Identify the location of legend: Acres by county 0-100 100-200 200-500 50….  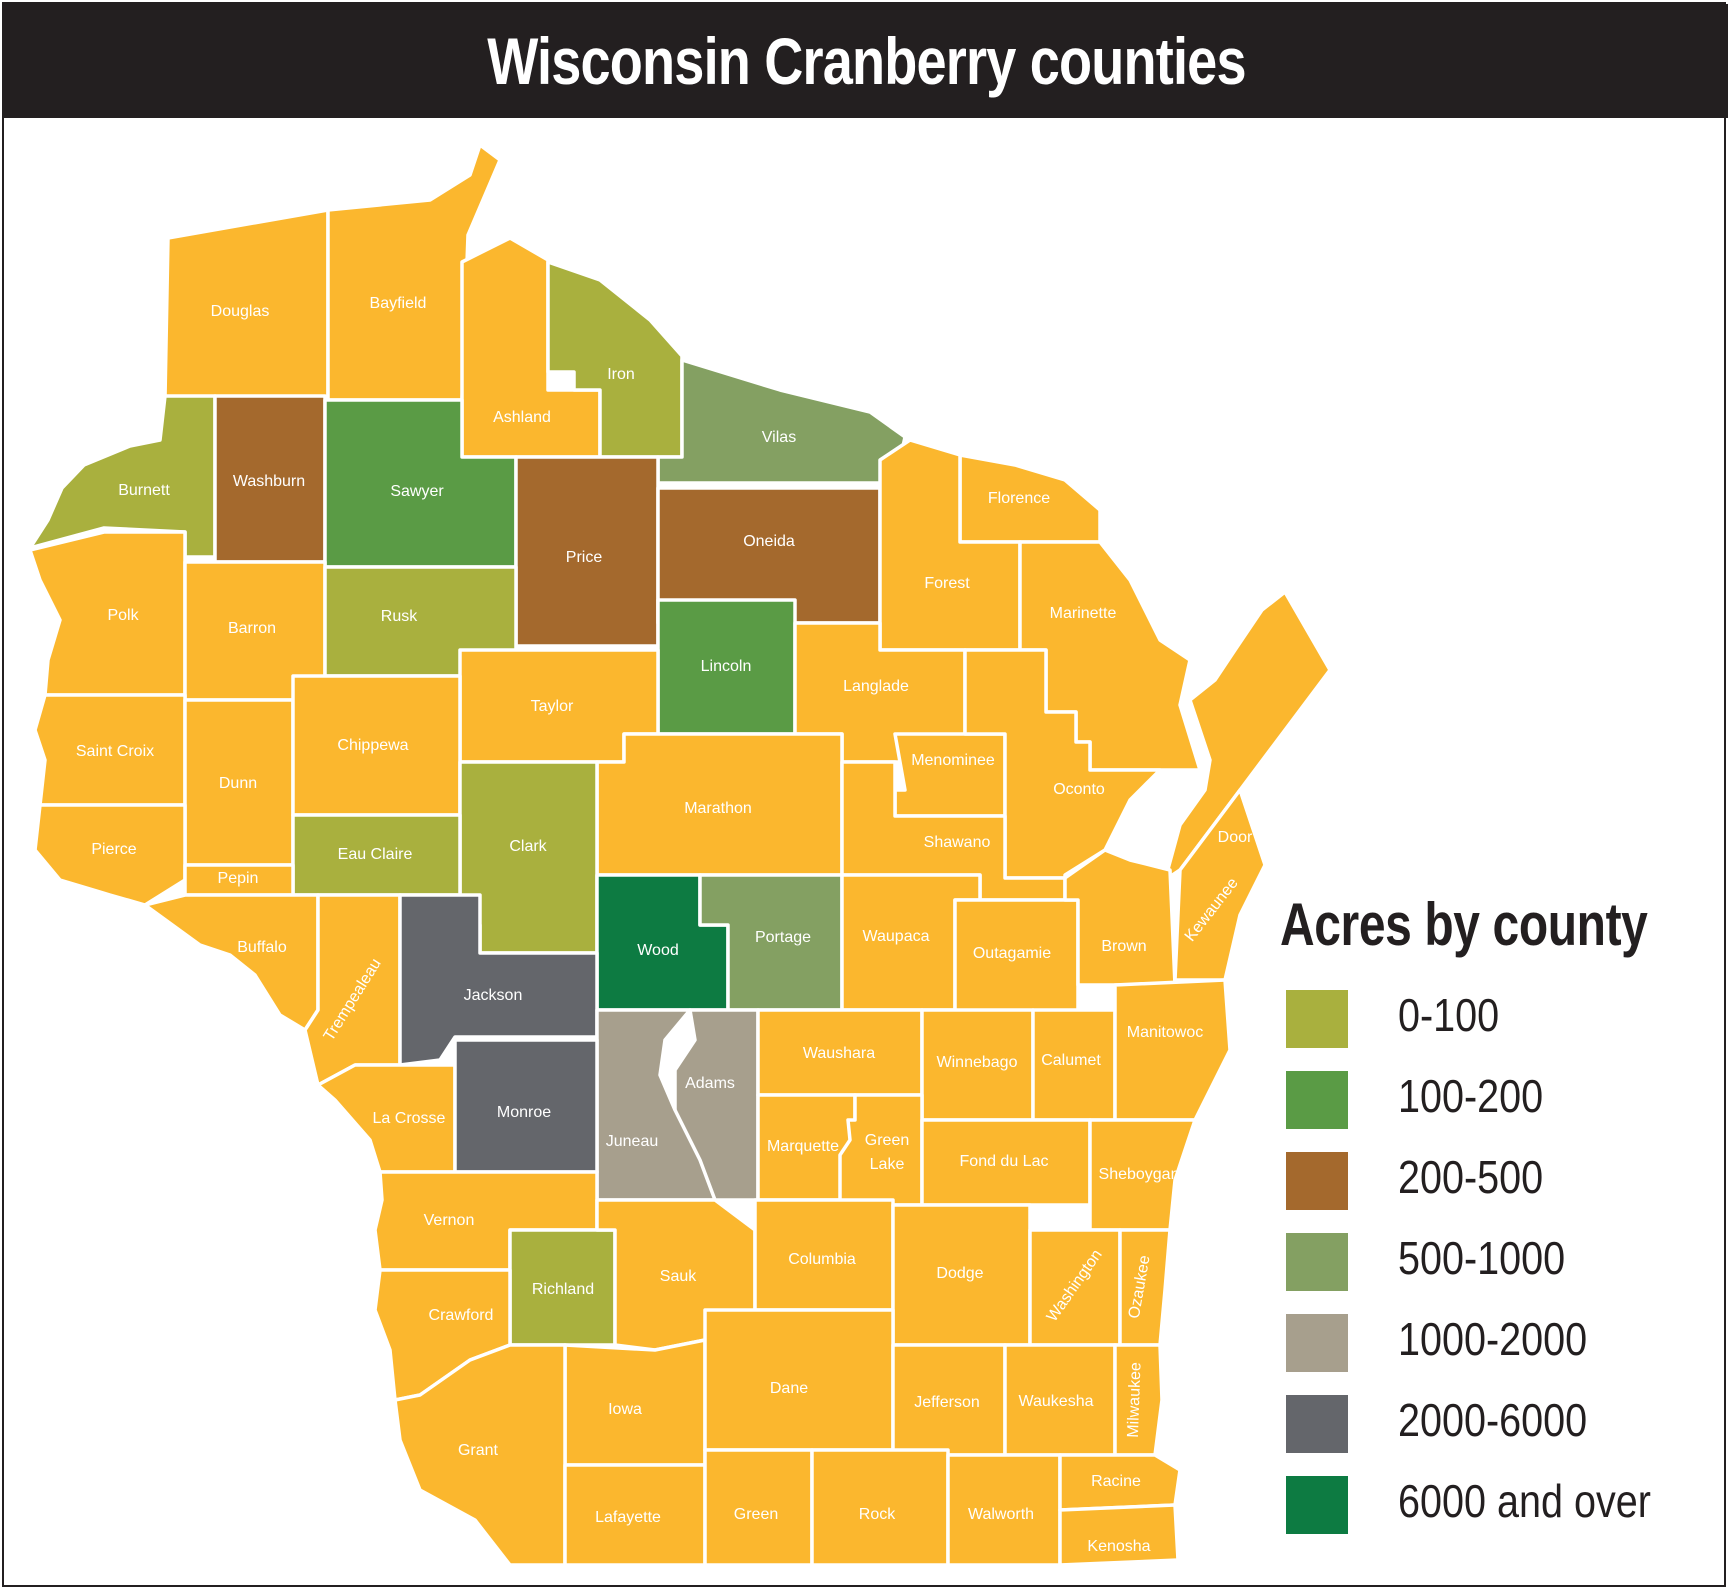
(1490, 1215).